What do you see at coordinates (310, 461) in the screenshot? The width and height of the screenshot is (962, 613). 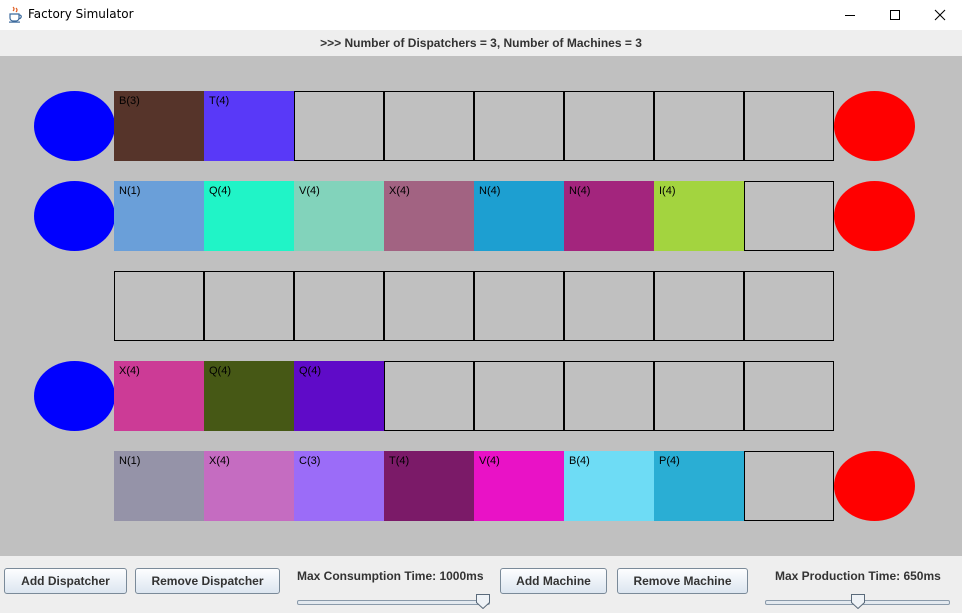 I see `product-label: C(3)` at bounding box center [310, 461].